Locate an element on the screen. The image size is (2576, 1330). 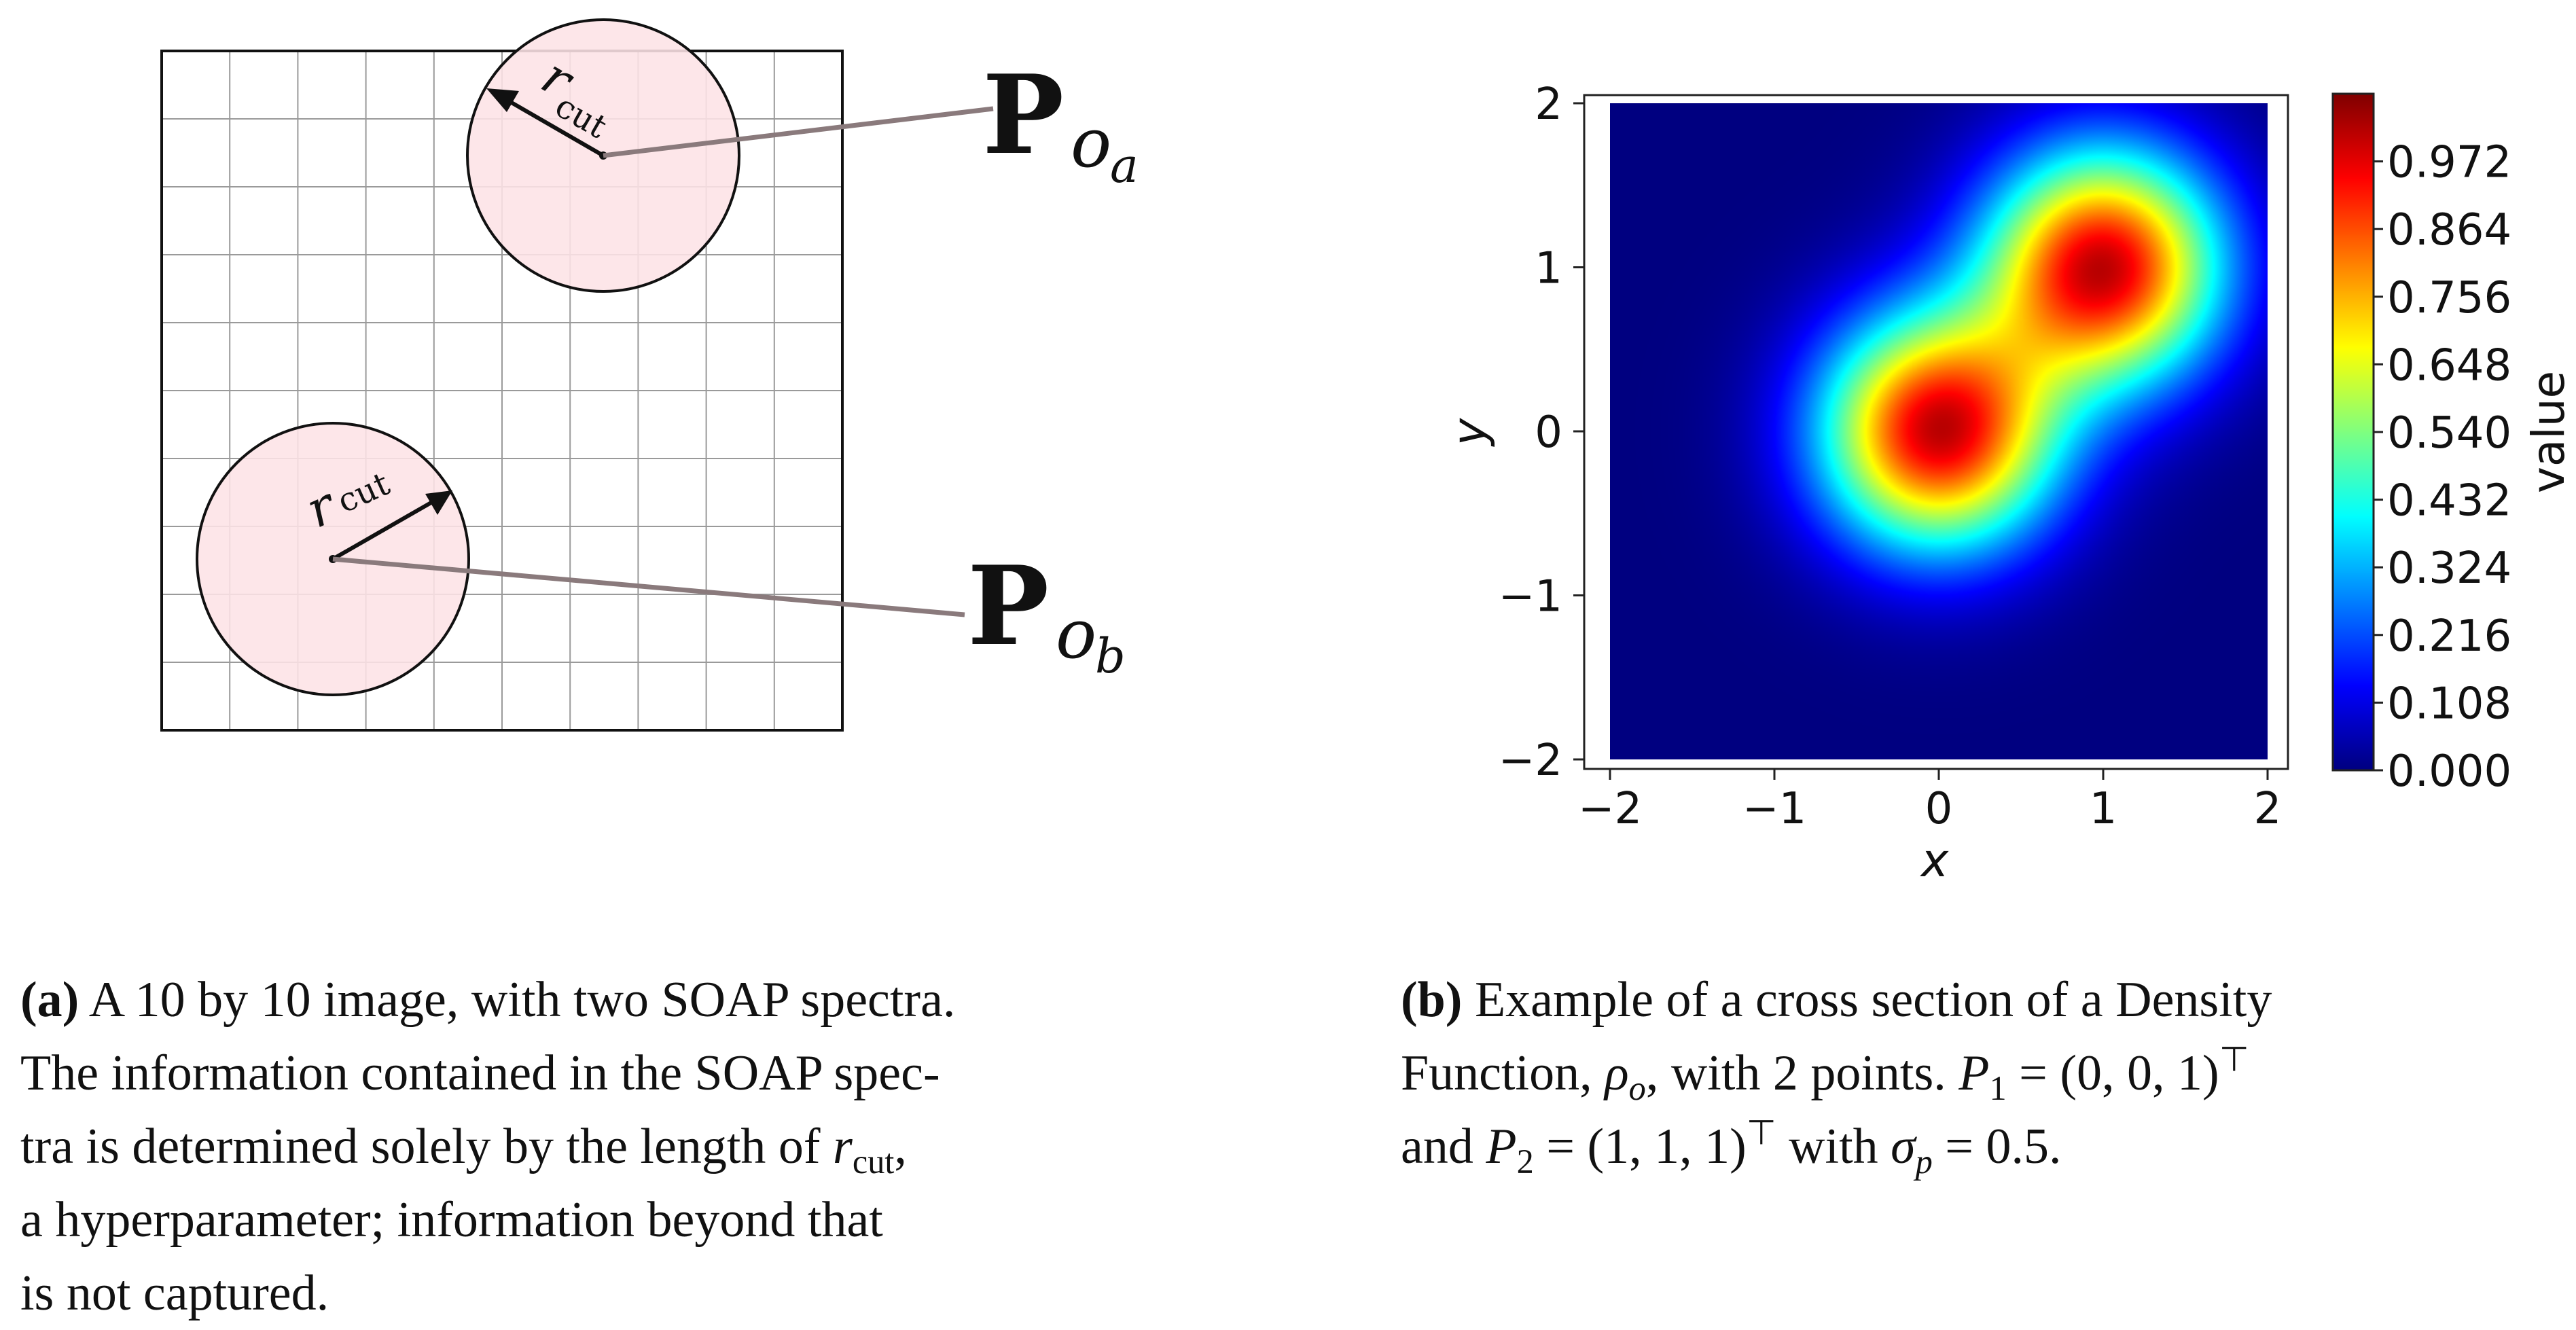
caption-b-rho: ρ is located at coordinates (1617, 1073).